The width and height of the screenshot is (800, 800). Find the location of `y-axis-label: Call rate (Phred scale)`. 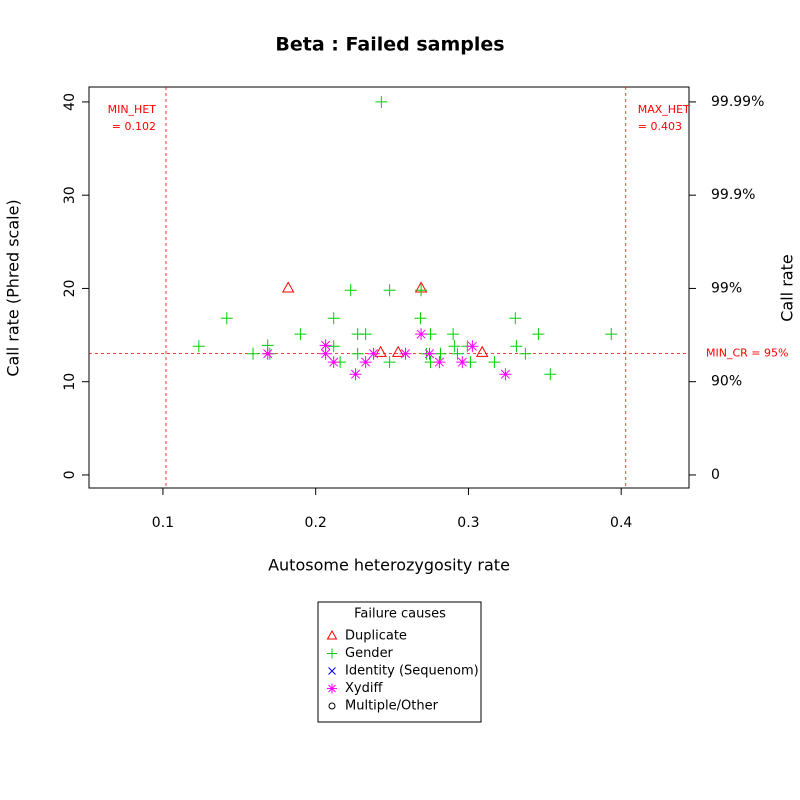

y-axis-label: Call rate (Phred scale) is located at coordinates (13, 287).